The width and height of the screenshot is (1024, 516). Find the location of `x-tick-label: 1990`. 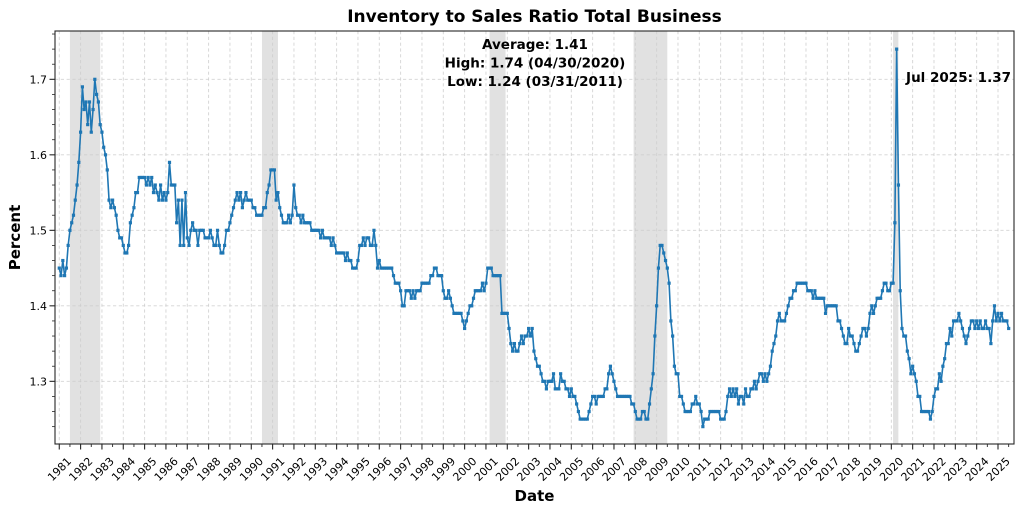

x-tick-label: 1990 is located at coordinates (251, 469).